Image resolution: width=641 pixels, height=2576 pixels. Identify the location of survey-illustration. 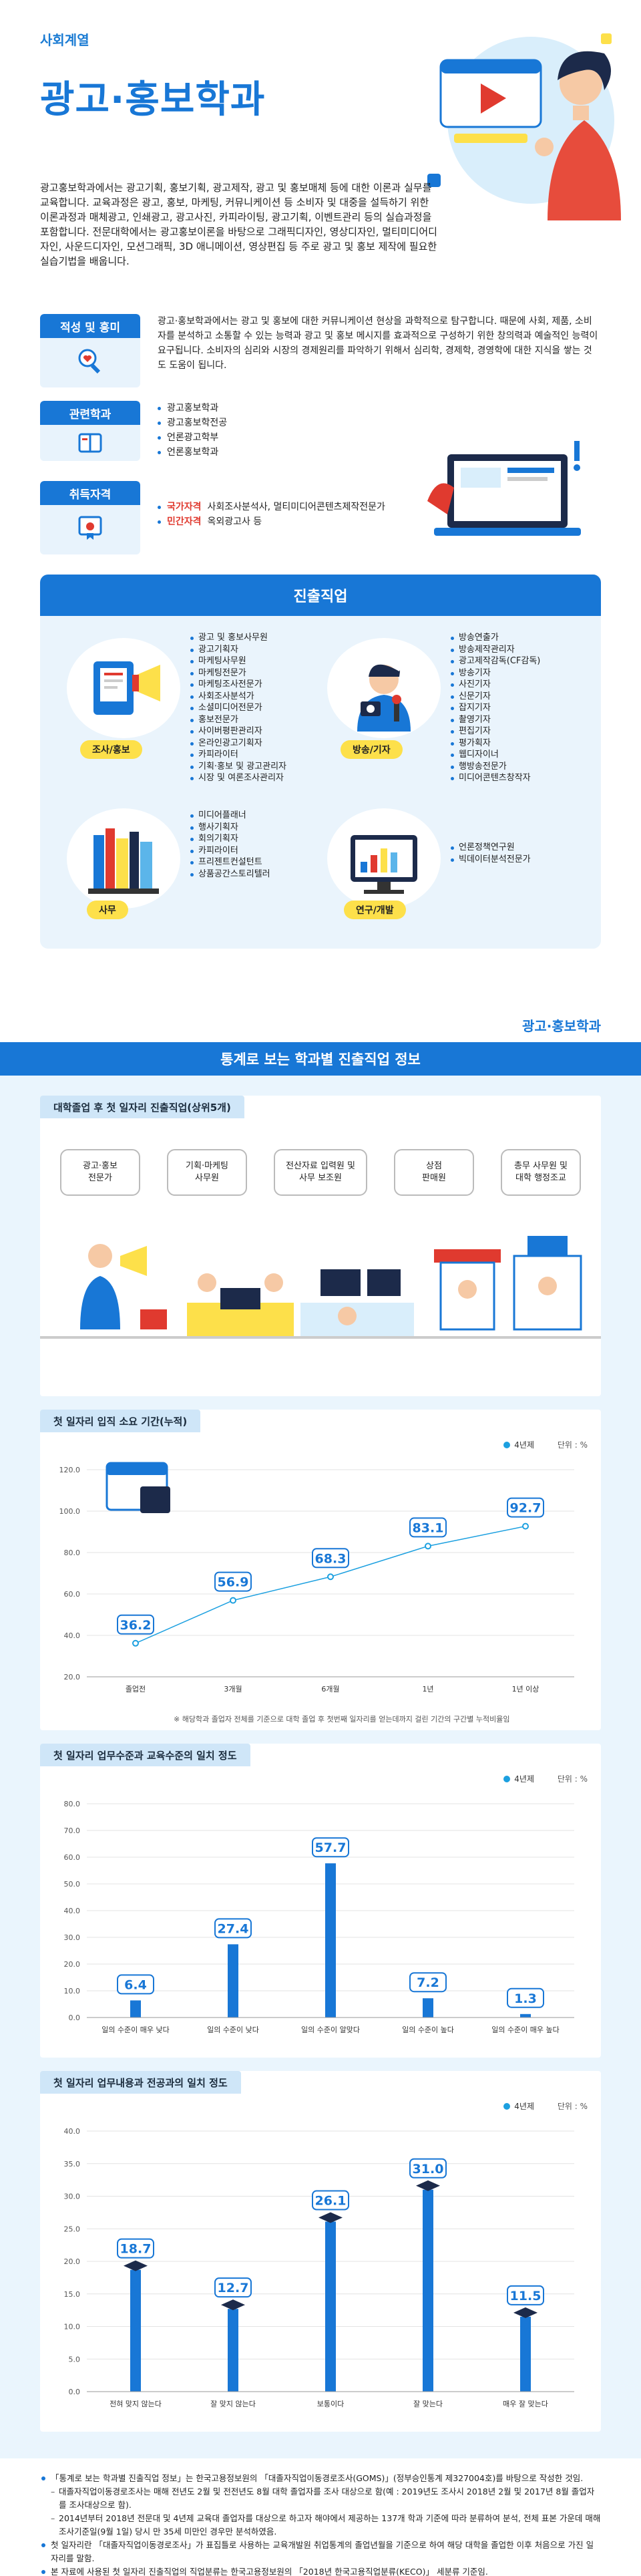
(124, 688).